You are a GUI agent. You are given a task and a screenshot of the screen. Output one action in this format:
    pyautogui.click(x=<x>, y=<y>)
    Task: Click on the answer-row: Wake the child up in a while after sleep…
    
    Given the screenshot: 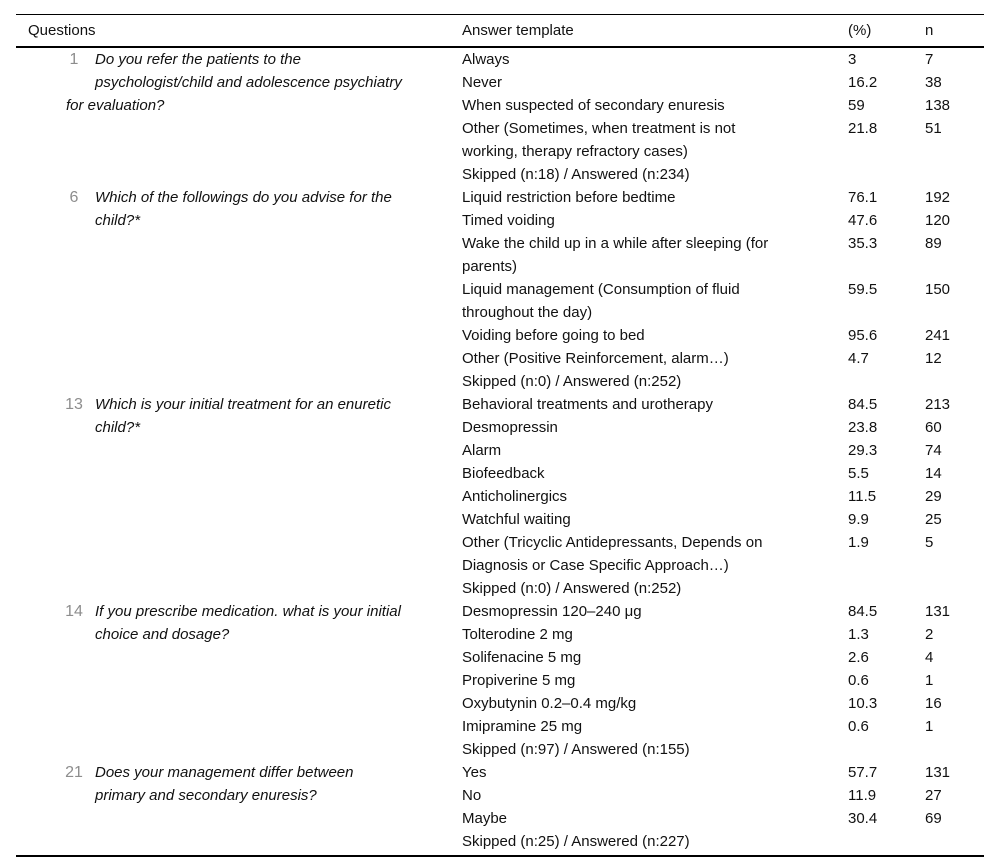 What is the action you would take?
    pyautogui.click(x=723, y=255)
    